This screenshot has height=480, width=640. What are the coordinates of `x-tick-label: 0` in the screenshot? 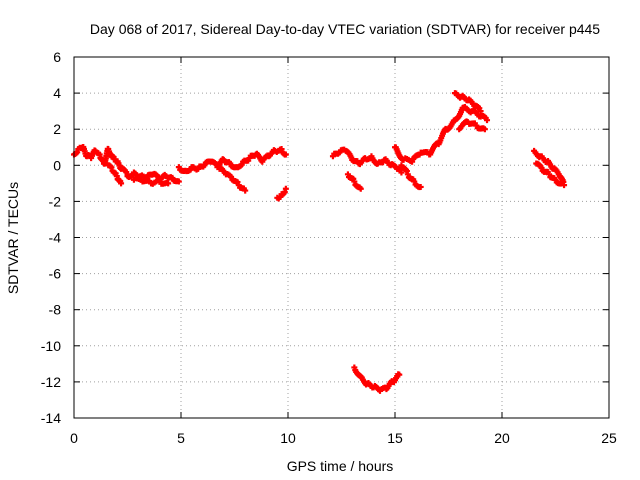 It's located at (74, 438).